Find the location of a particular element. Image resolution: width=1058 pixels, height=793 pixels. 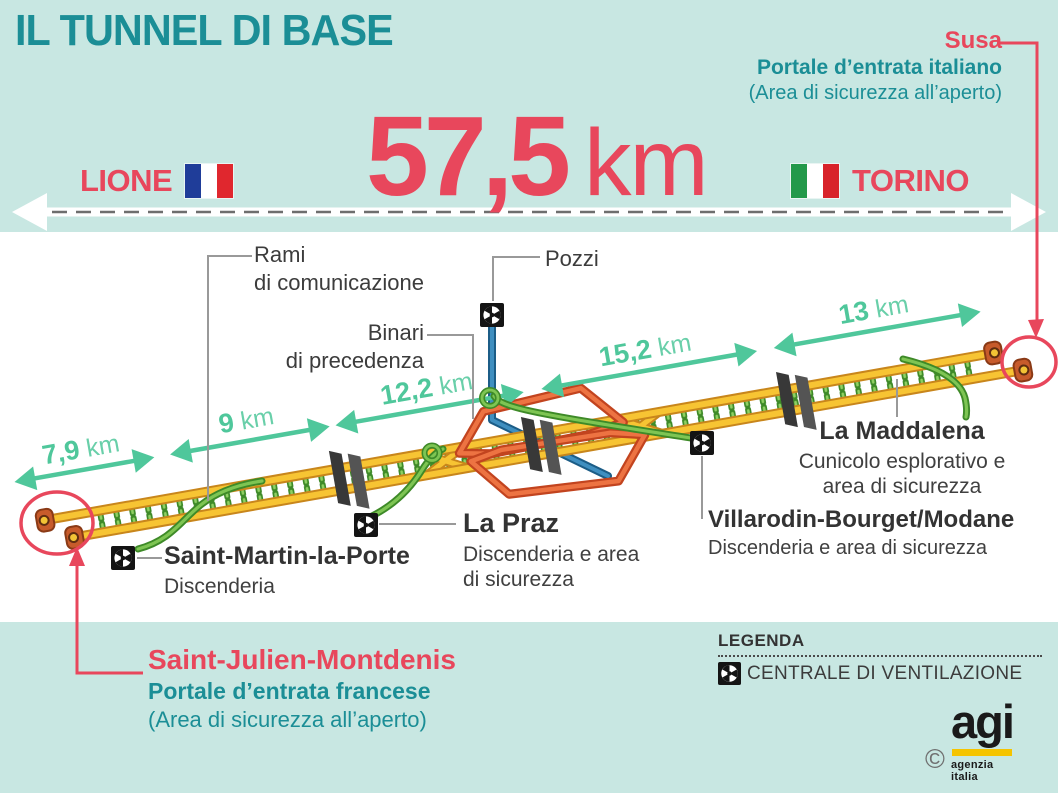

portal-description: Portale d’entrata francese is located at coordinates (289, 691).